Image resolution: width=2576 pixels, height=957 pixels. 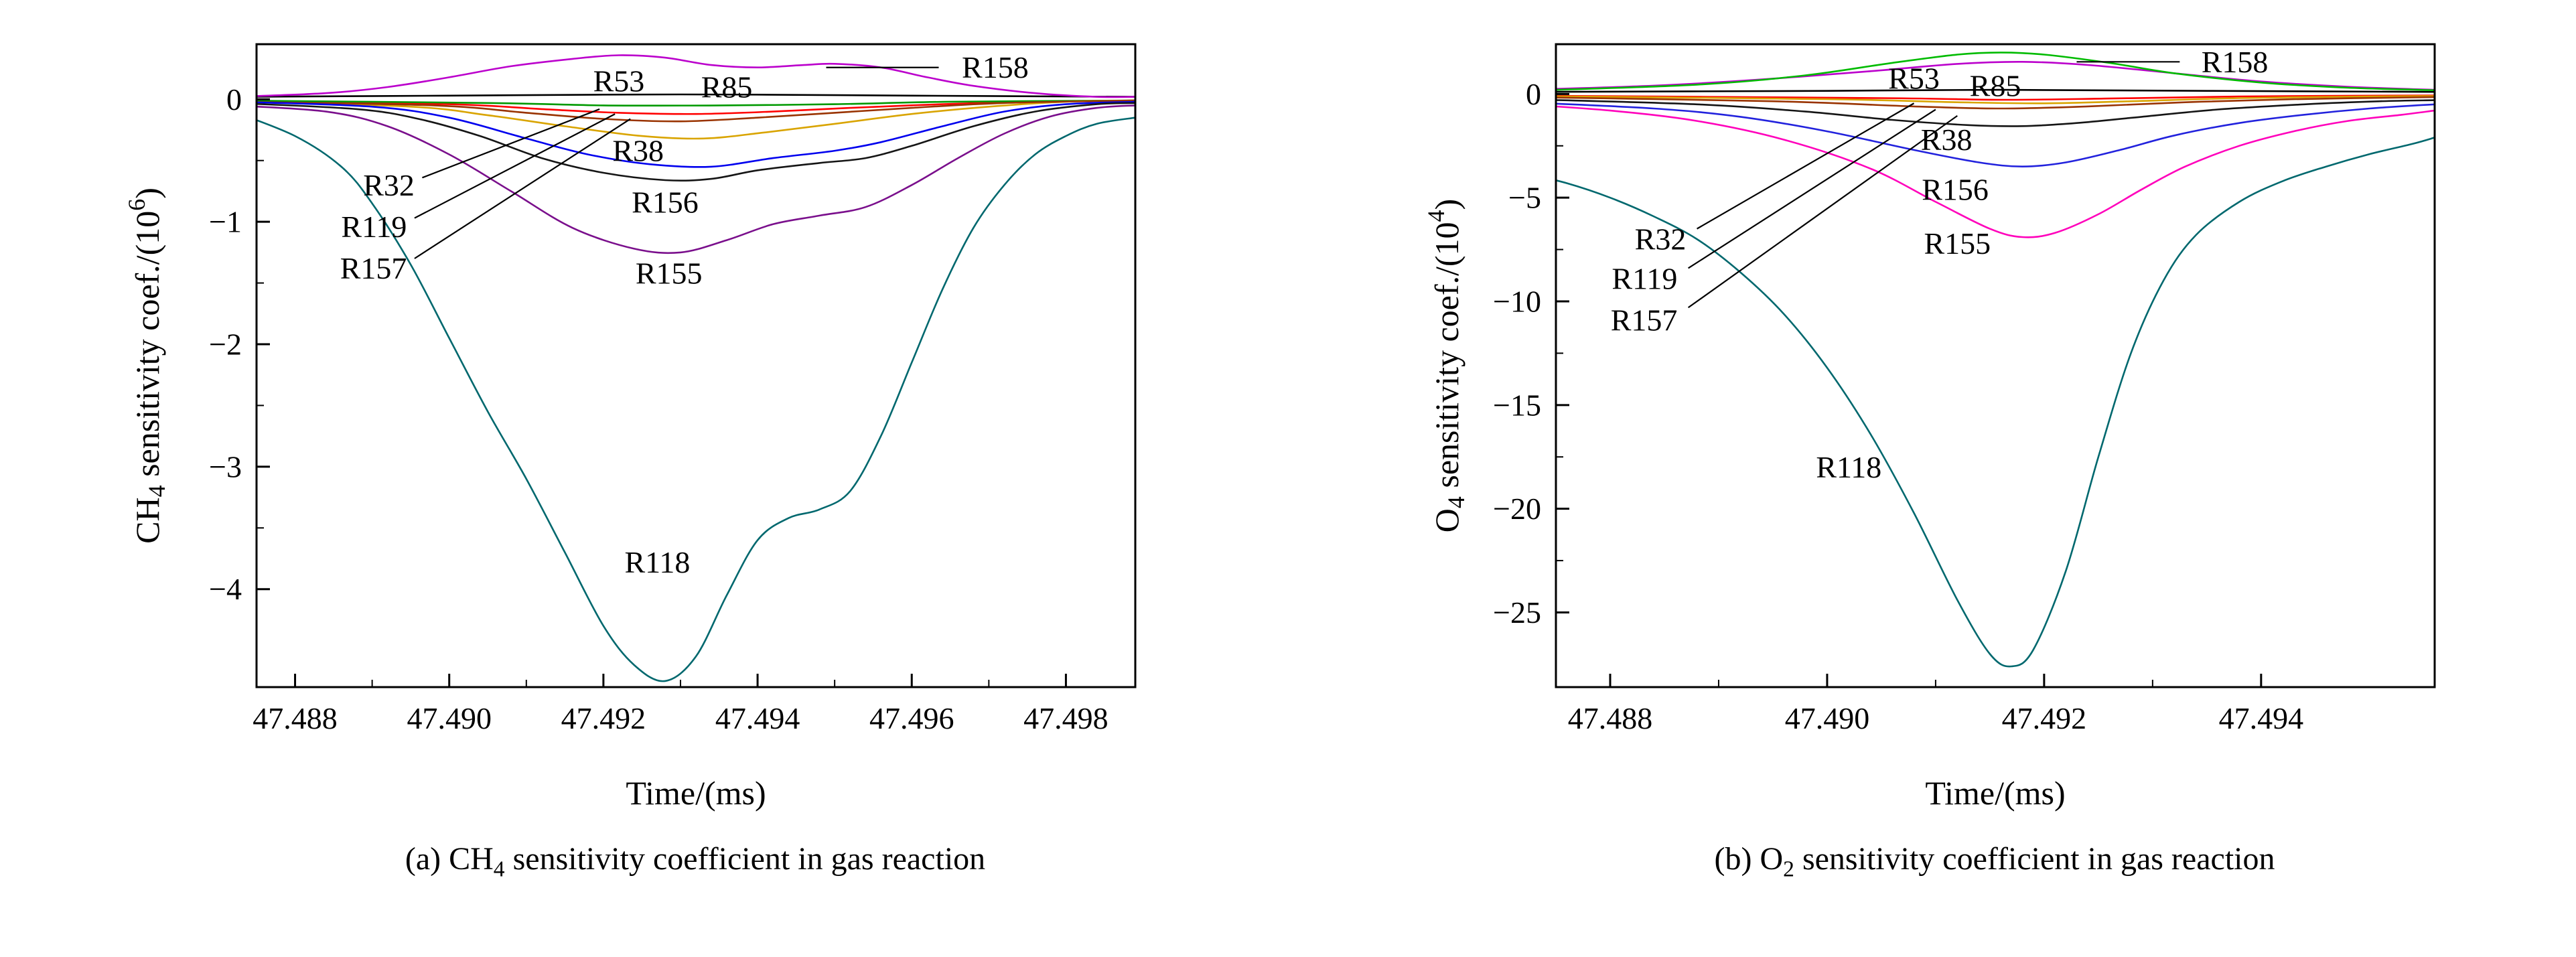 What do you see at coordinates (1517, 509) in the screenshot?
I see `y-tick-label: −20` at bounding box center [1517, 509].